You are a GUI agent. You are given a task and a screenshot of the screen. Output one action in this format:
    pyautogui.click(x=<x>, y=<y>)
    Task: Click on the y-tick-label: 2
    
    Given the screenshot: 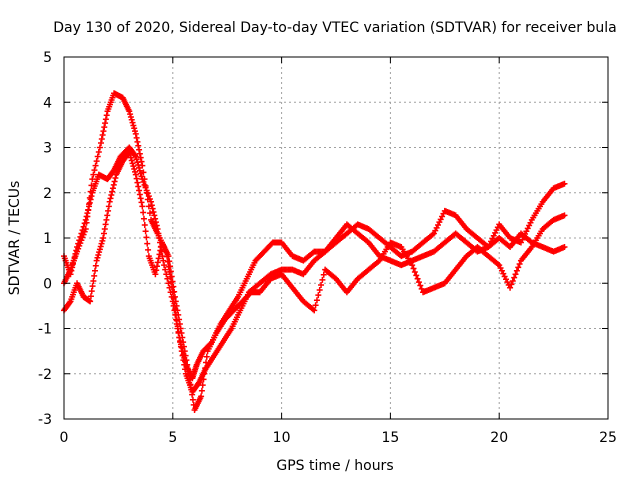 What is the action you would take?
    pyautogui.click(x=47, y=194)
    